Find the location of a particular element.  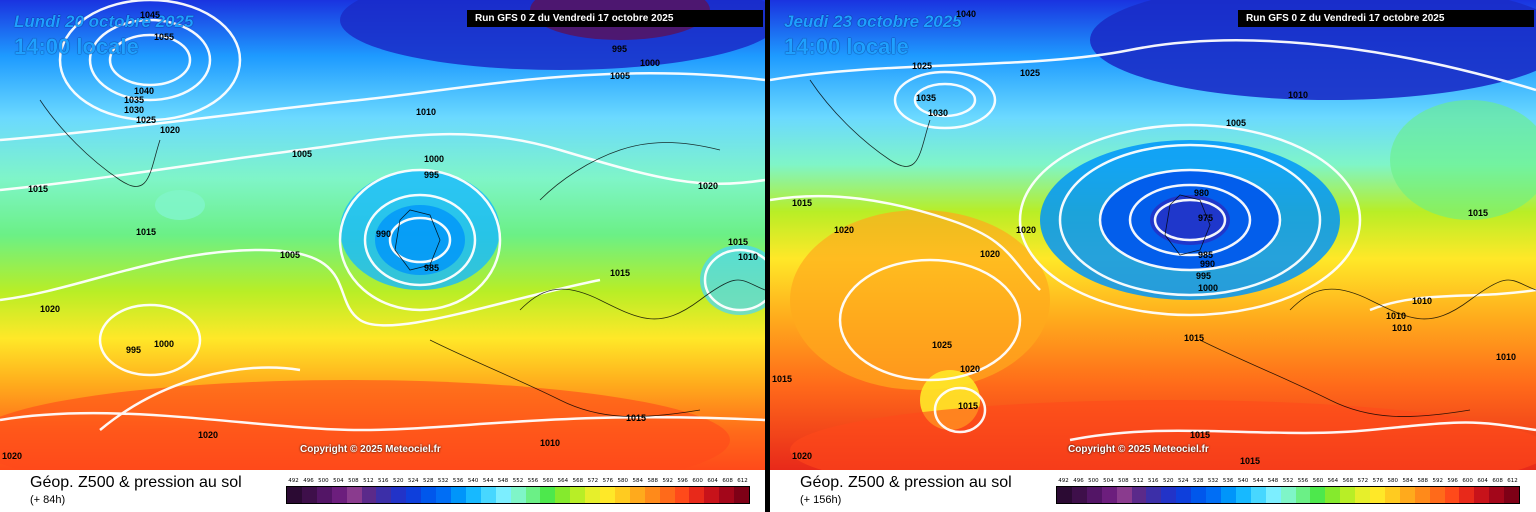

legend-label: 540 is located at coordinates (1243, 481).